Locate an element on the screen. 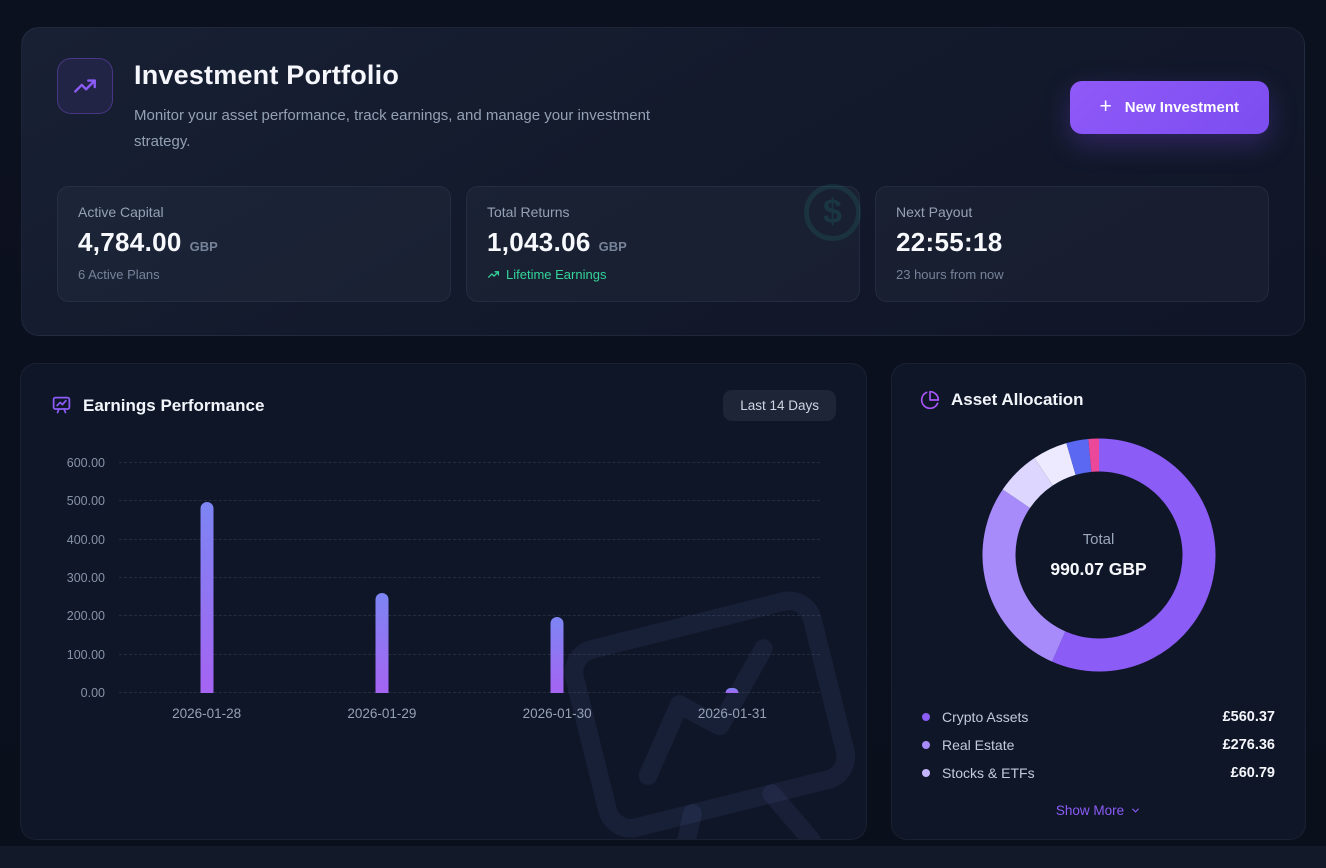  stat-card: Active Capital 4,784.00 GBP 6 Active Plans is located at coordinates (254, 244).